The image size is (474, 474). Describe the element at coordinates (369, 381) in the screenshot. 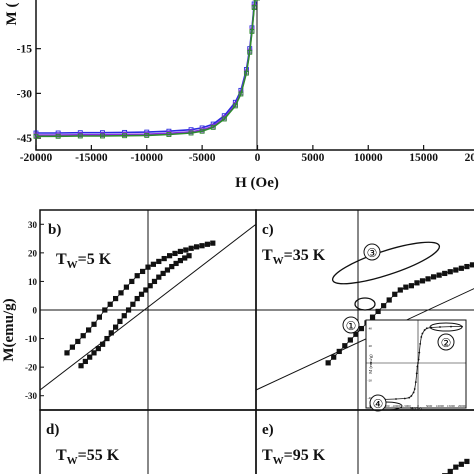

I see `inset-y-tick-label: -20` at that location.